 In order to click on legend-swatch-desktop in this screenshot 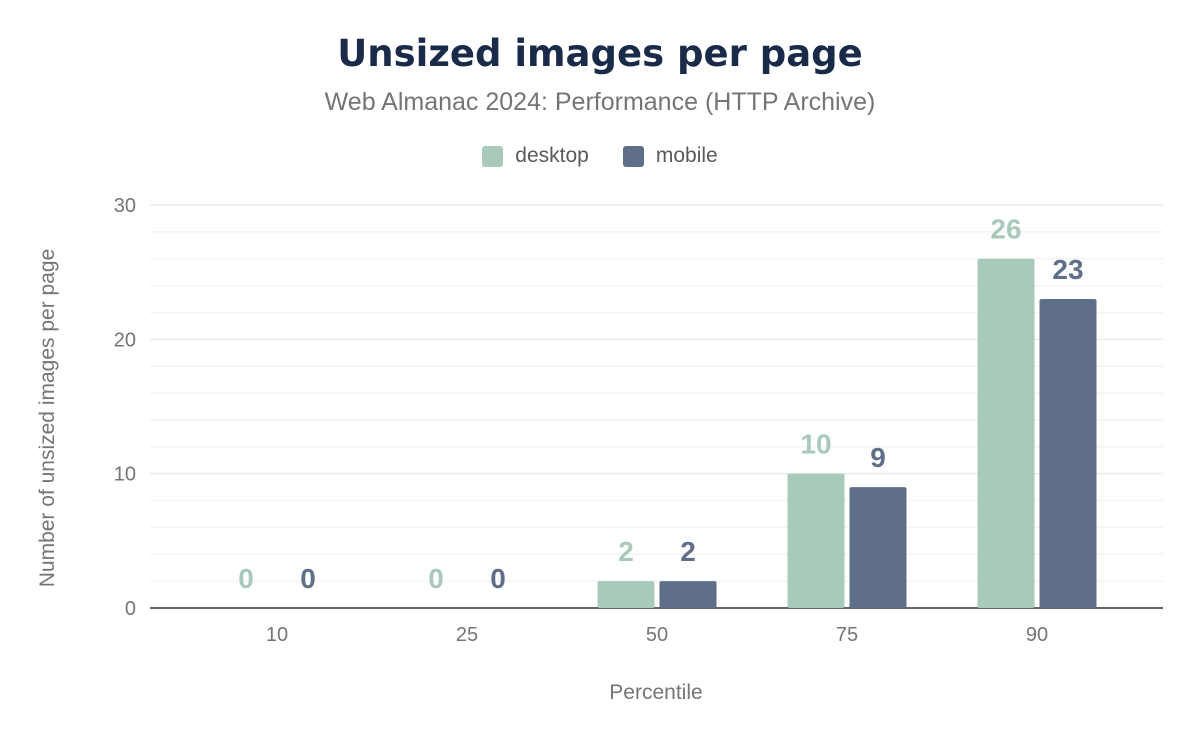, I will do `click(493, 156)`.